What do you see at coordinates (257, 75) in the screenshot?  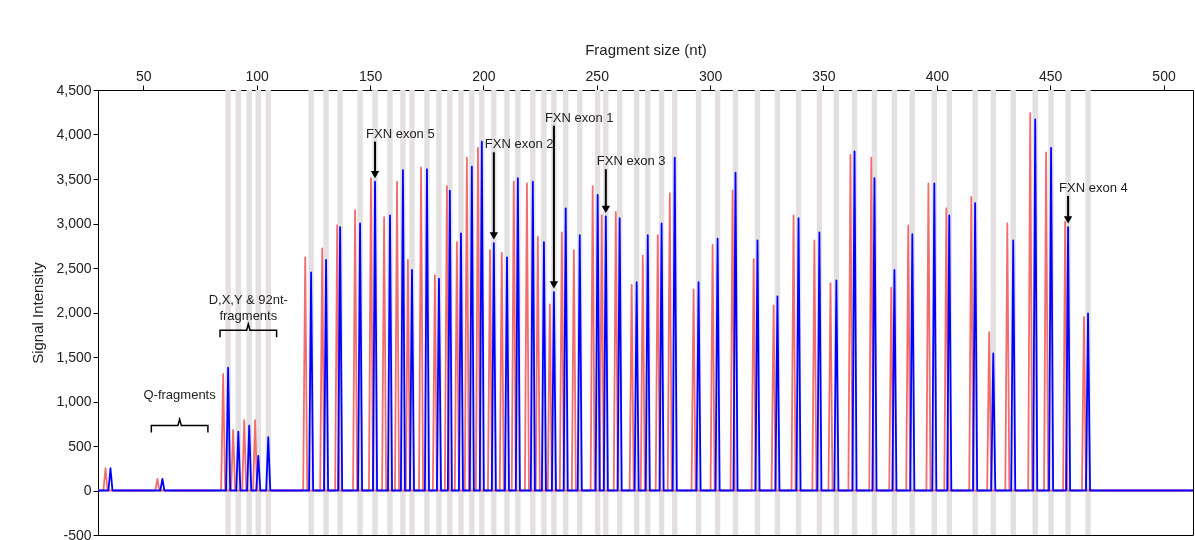 I see `x-tick-label: 100` at bounding box center [257, 75].